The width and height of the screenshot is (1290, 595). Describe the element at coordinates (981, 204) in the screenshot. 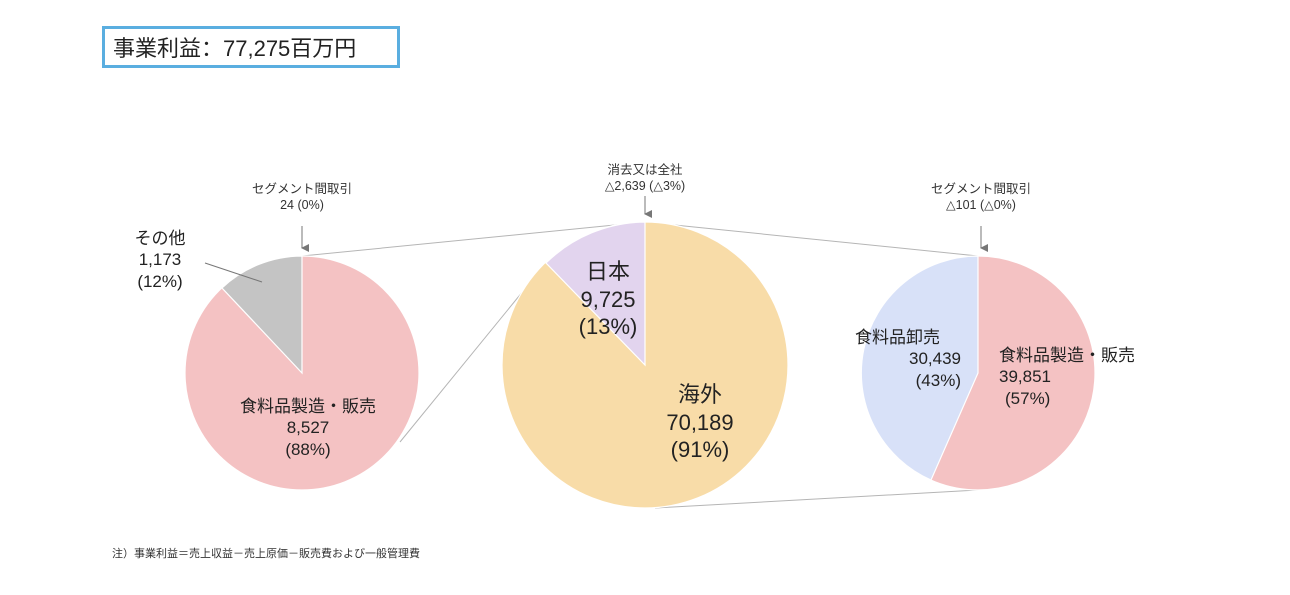

I see `callout-value: △101 (△0%)` at that location.